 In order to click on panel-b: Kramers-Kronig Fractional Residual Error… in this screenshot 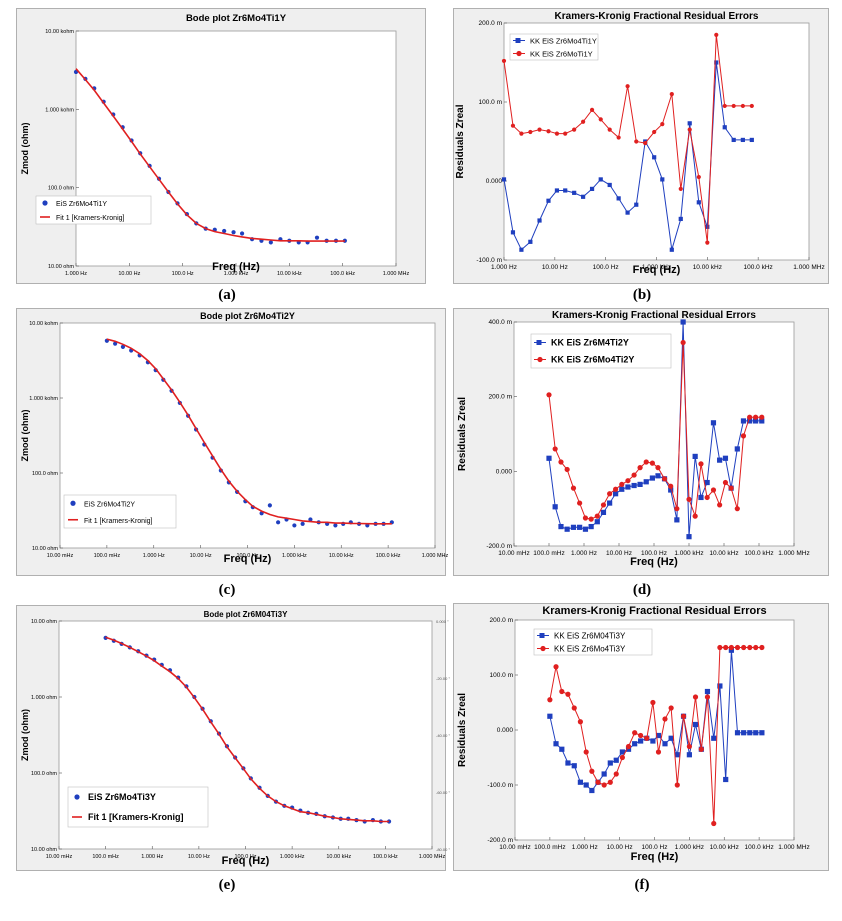, I will do `click(641, 146)`.